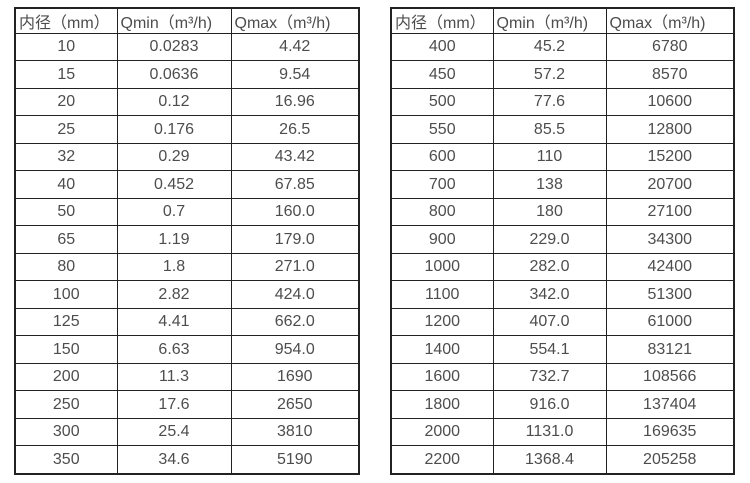 This screenshot has width=750, height=483. Describe the element at coordinates (66, 74) in the screenshot. I see `cell: 15` at that location.